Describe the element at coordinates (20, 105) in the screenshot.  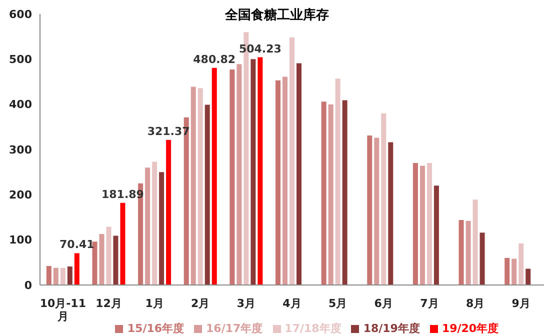
I see `y-tick-label: 400` at that location.